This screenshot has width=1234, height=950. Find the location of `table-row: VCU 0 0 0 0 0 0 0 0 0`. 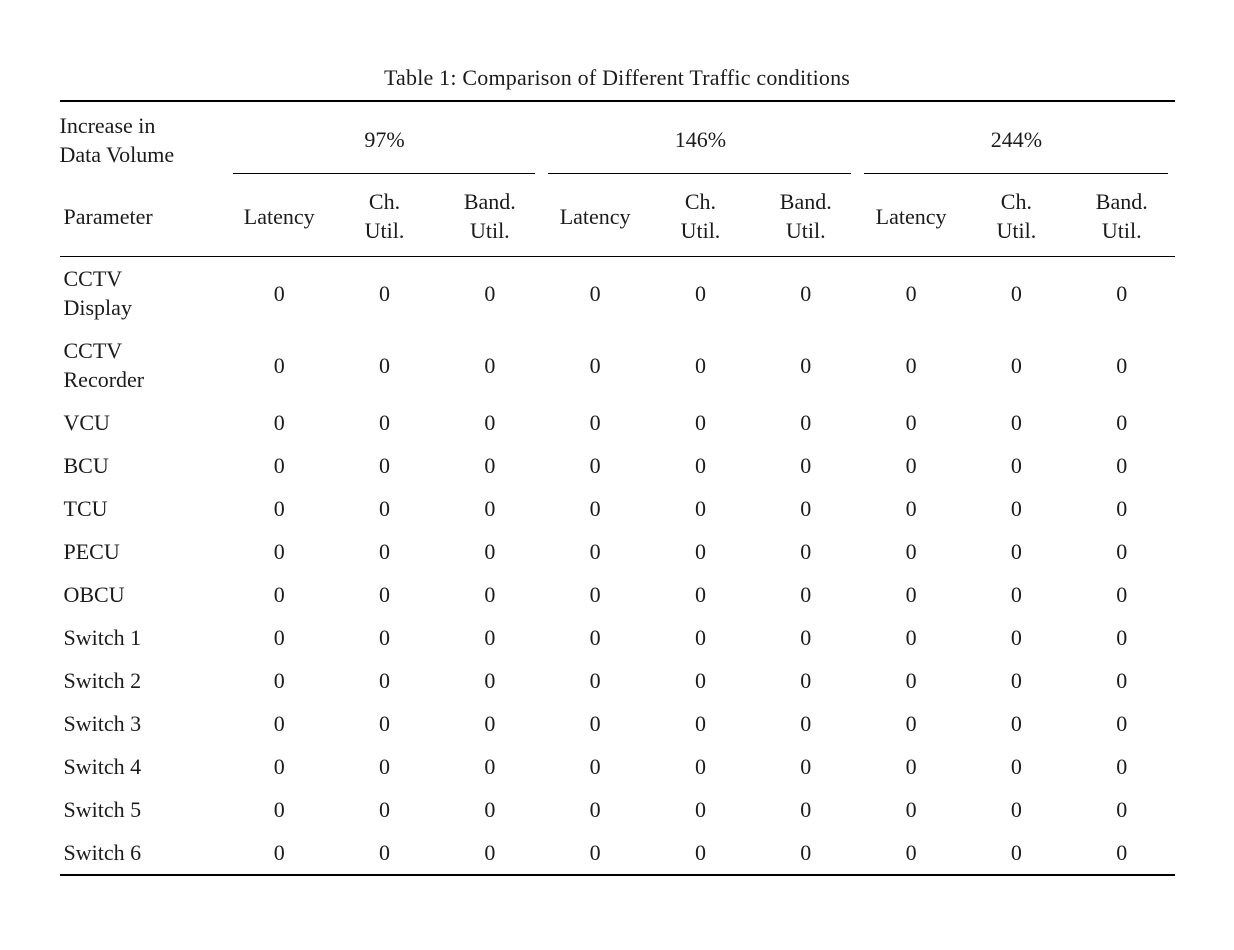

table-row: VCU 0 0 0 0 0 0 0 0 0 is located at coordinates (617, 422).